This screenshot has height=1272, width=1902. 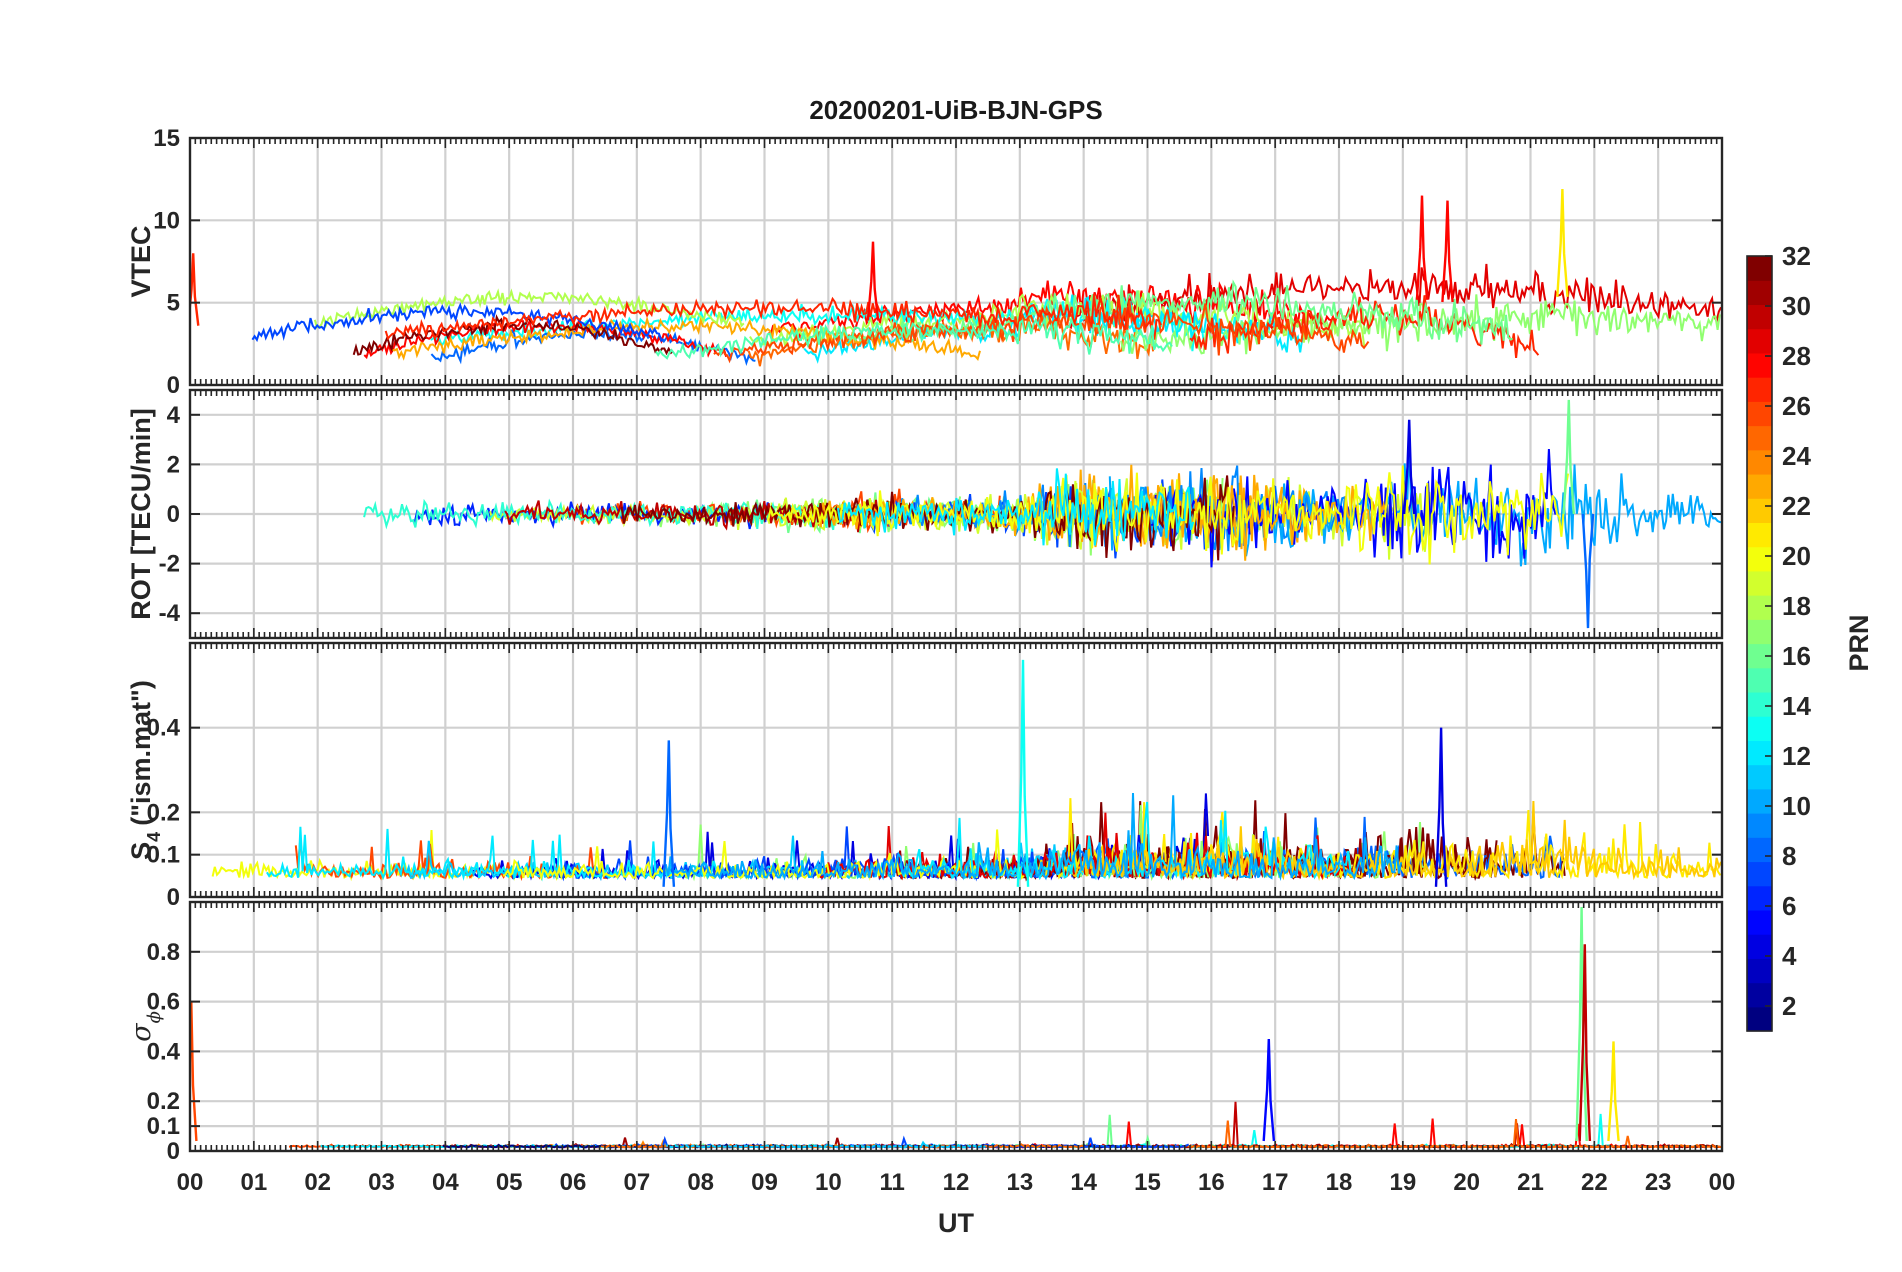 What do you see at coordinates (141, 1032) in the screenshot?
I see `y-label-main: σ` at bounding box center [141, 1032].